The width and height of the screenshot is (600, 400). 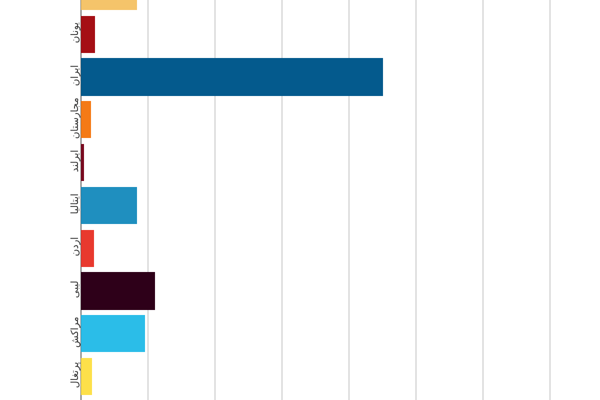 I want to click on y-tick-label: ایتالیا, so click(x=75, y=203).